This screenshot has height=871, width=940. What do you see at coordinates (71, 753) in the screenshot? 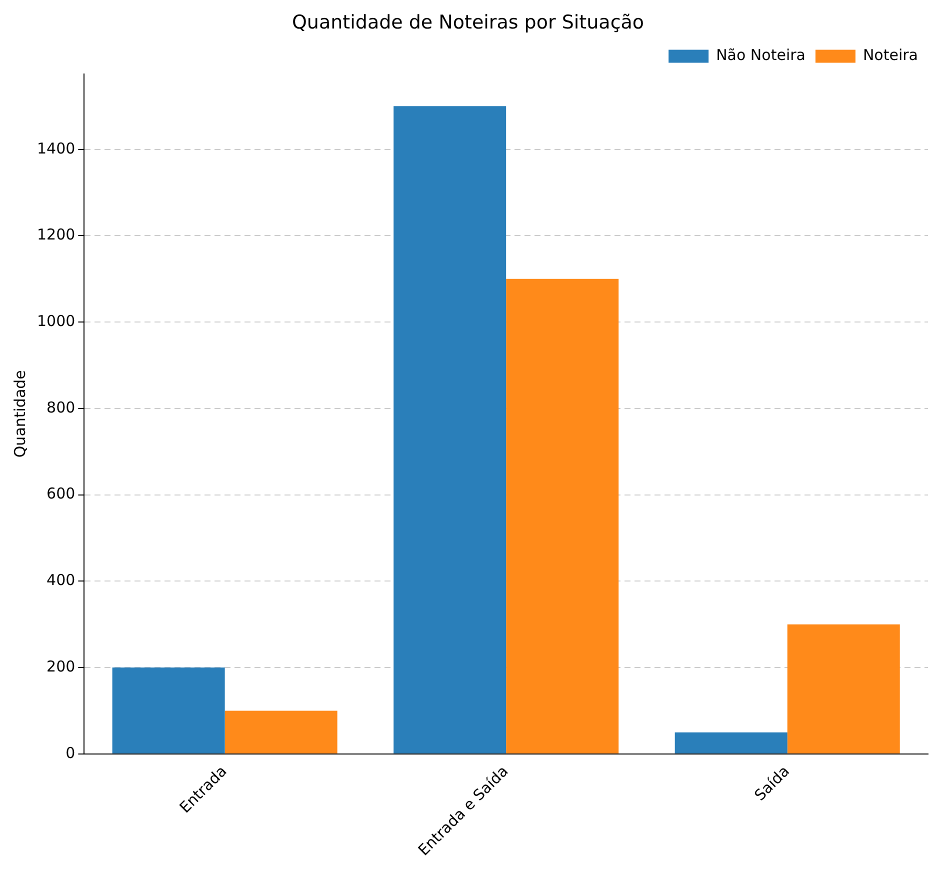
I see `y-tick-label: 0` at bounding box center [71, 753].